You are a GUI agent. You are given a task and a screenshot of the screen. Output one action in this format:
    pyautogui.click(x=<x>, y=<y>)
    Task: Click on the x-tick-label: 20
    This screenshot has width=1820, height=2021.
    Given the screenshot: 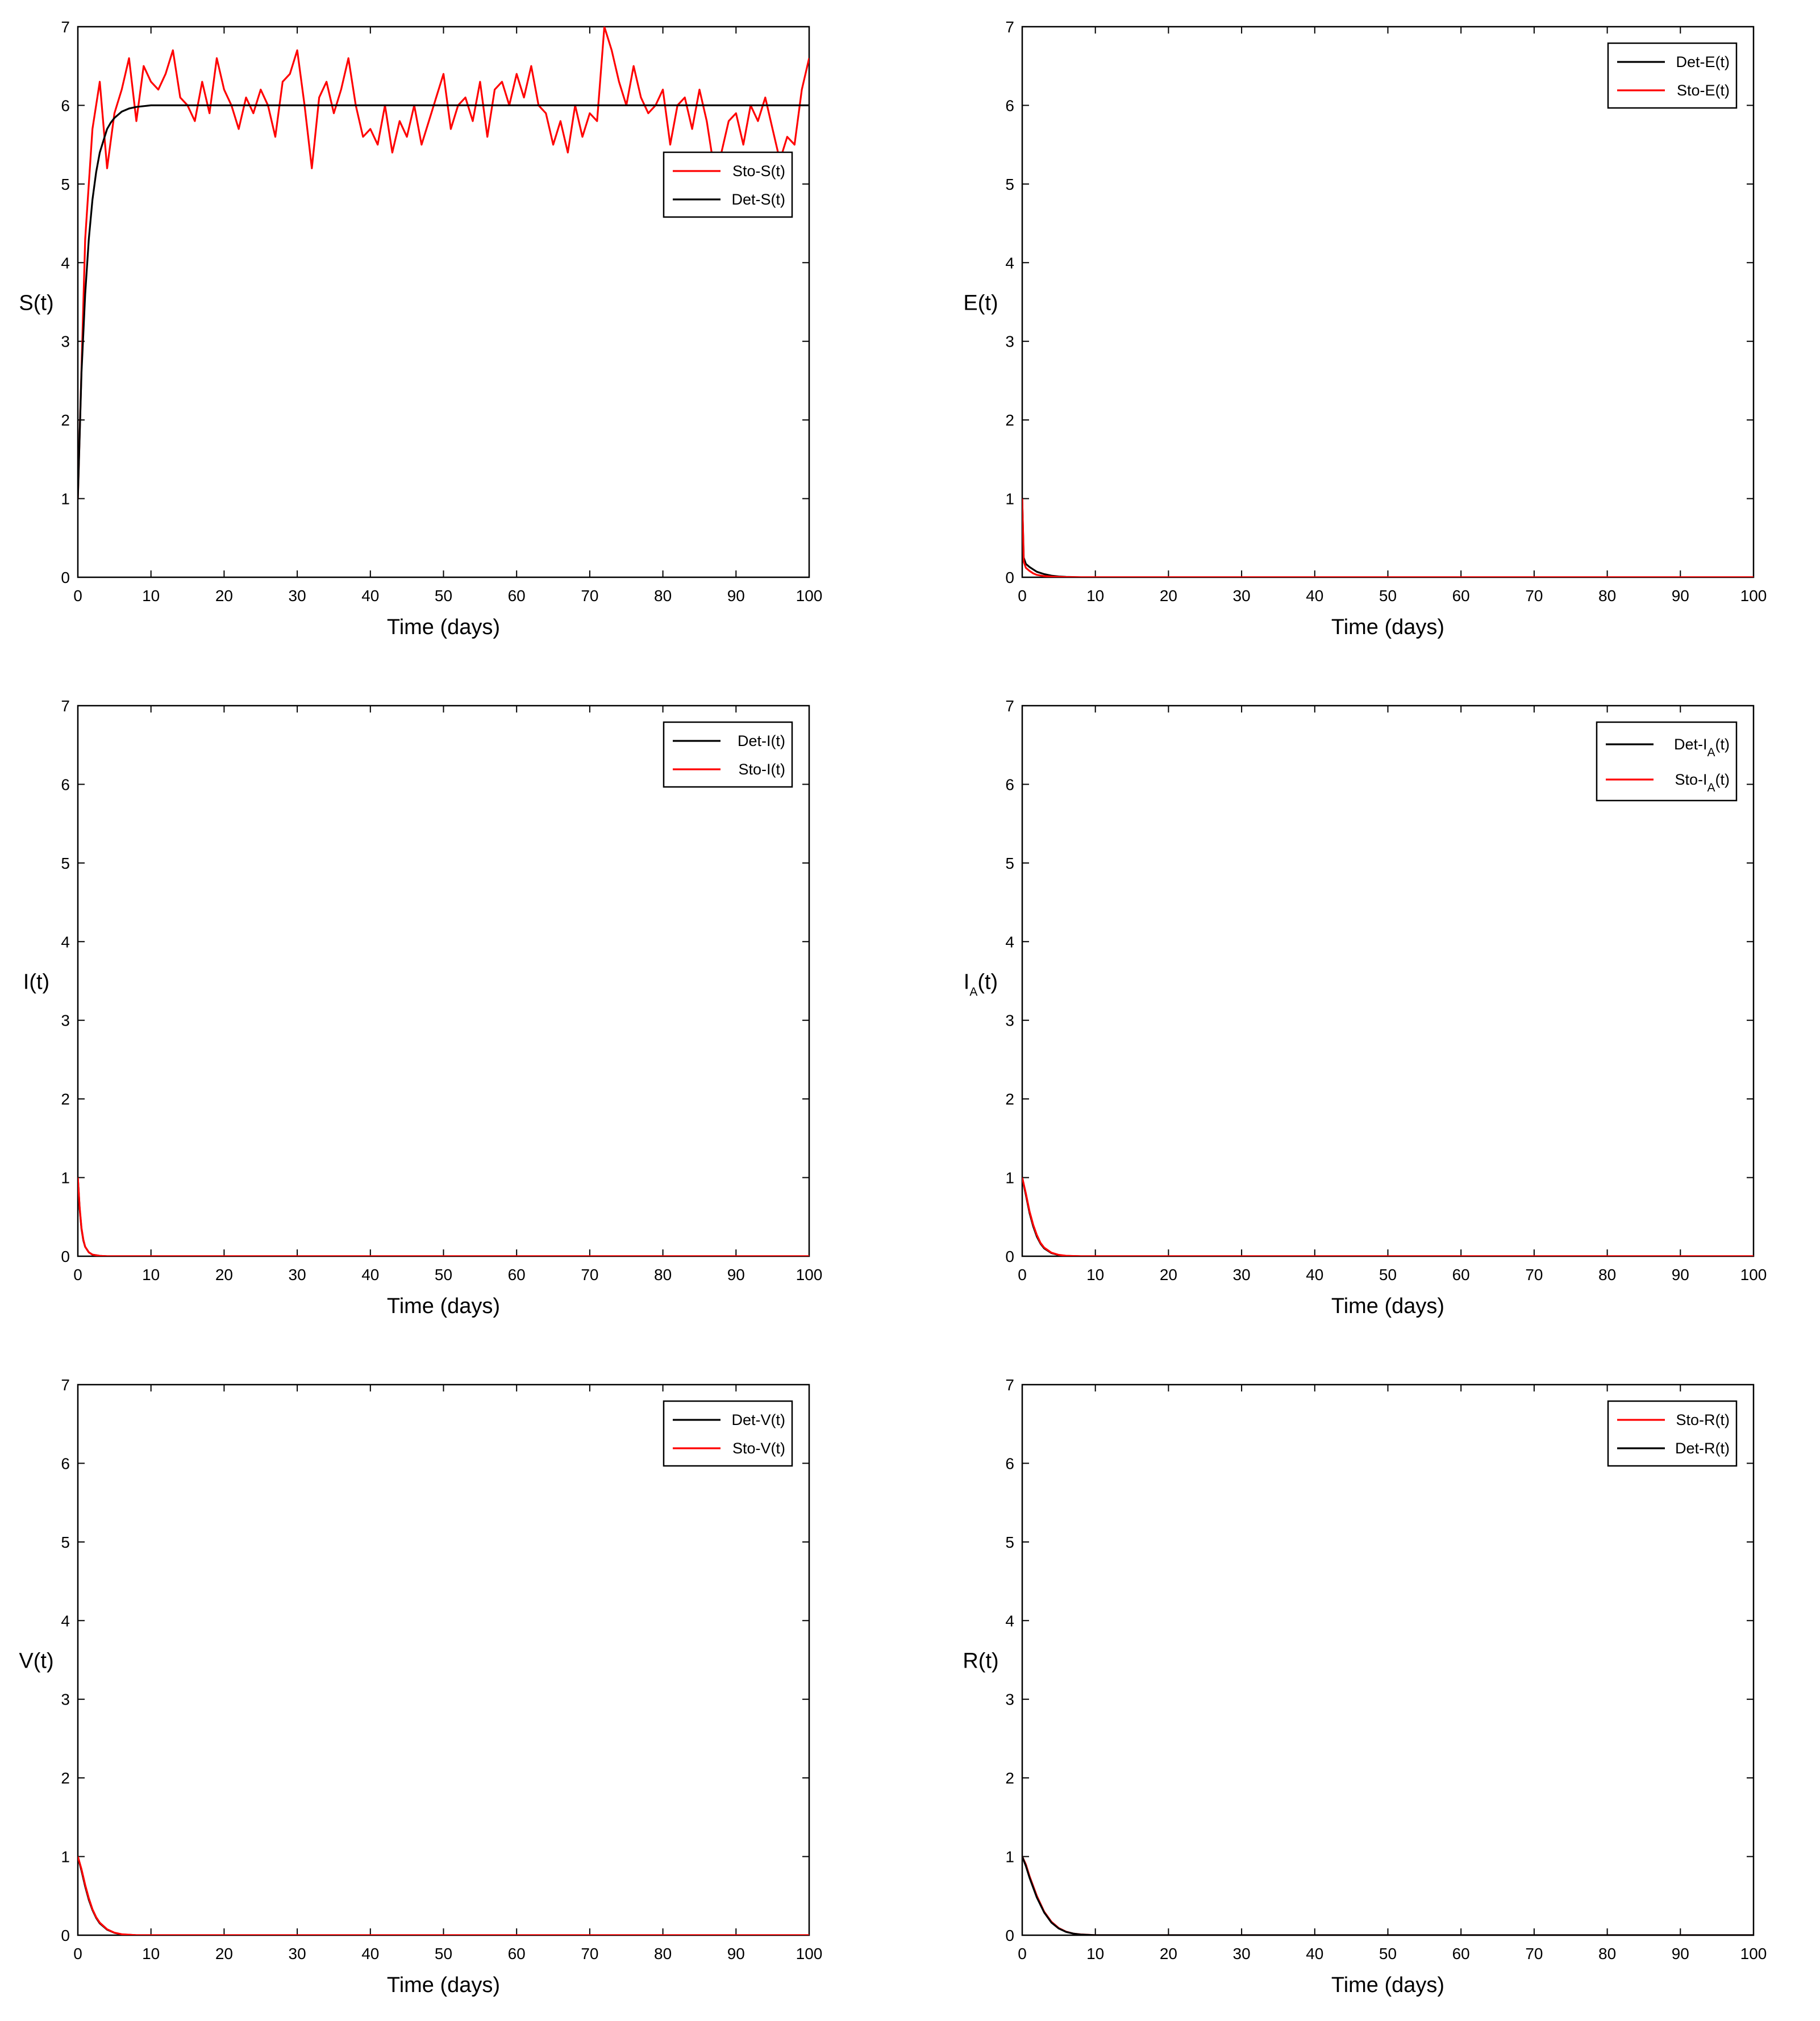 What is the action you would take?
    pyautogui.click(x=1168, y=1953)
    